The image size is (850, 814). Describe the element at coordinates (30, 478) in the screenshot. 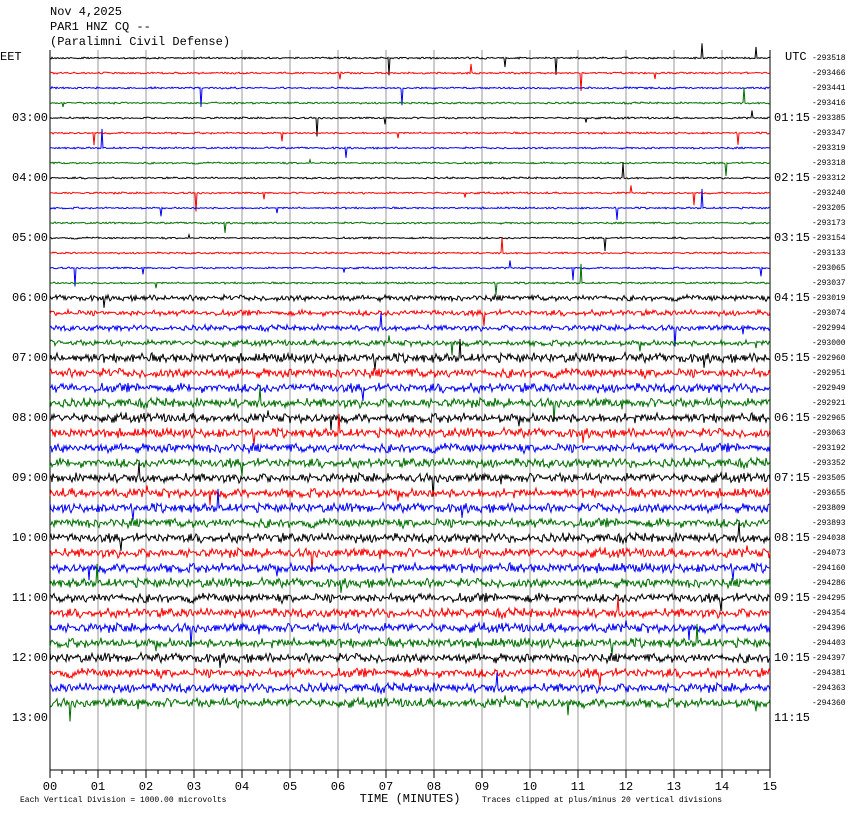

I see `left-hour: 09:00` at that location.